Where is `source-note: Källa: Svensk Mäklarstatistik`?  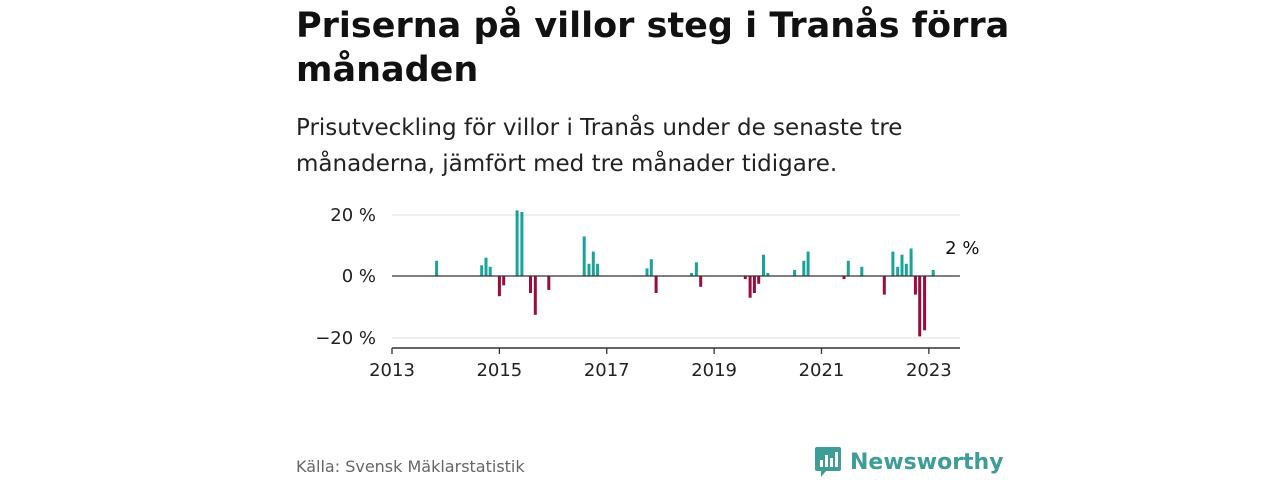
source-note: Källa: Svensk Mäklarstatistik is located at coordinates (410, 466).